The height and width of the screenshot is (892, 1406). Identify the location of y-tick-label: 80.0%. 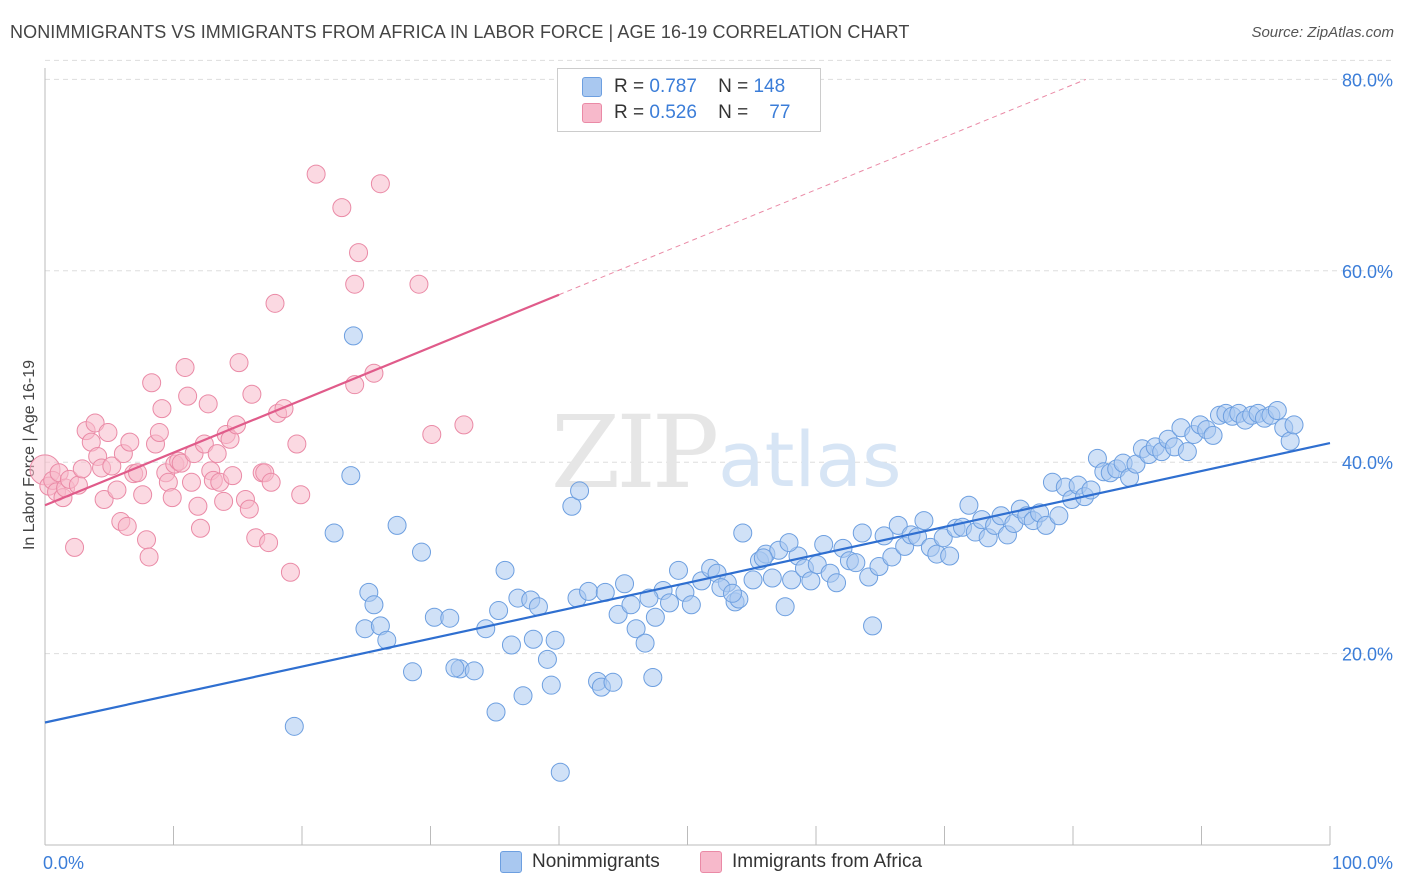
(1367, 80).